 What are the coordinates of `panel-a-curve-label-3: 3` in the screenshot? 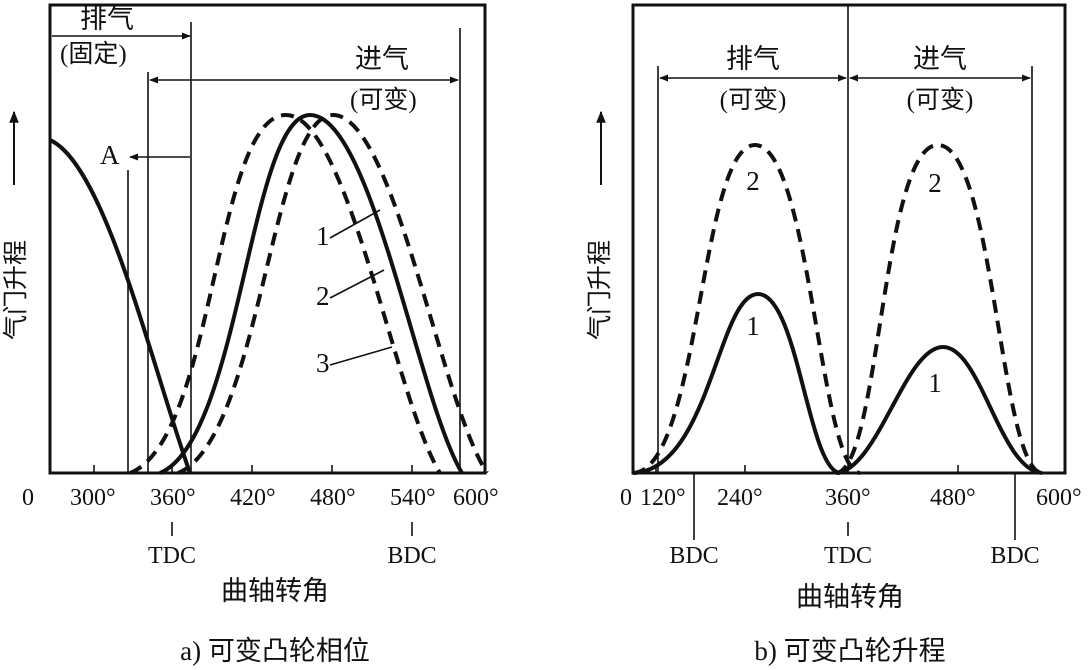 It's located at (323, 363).